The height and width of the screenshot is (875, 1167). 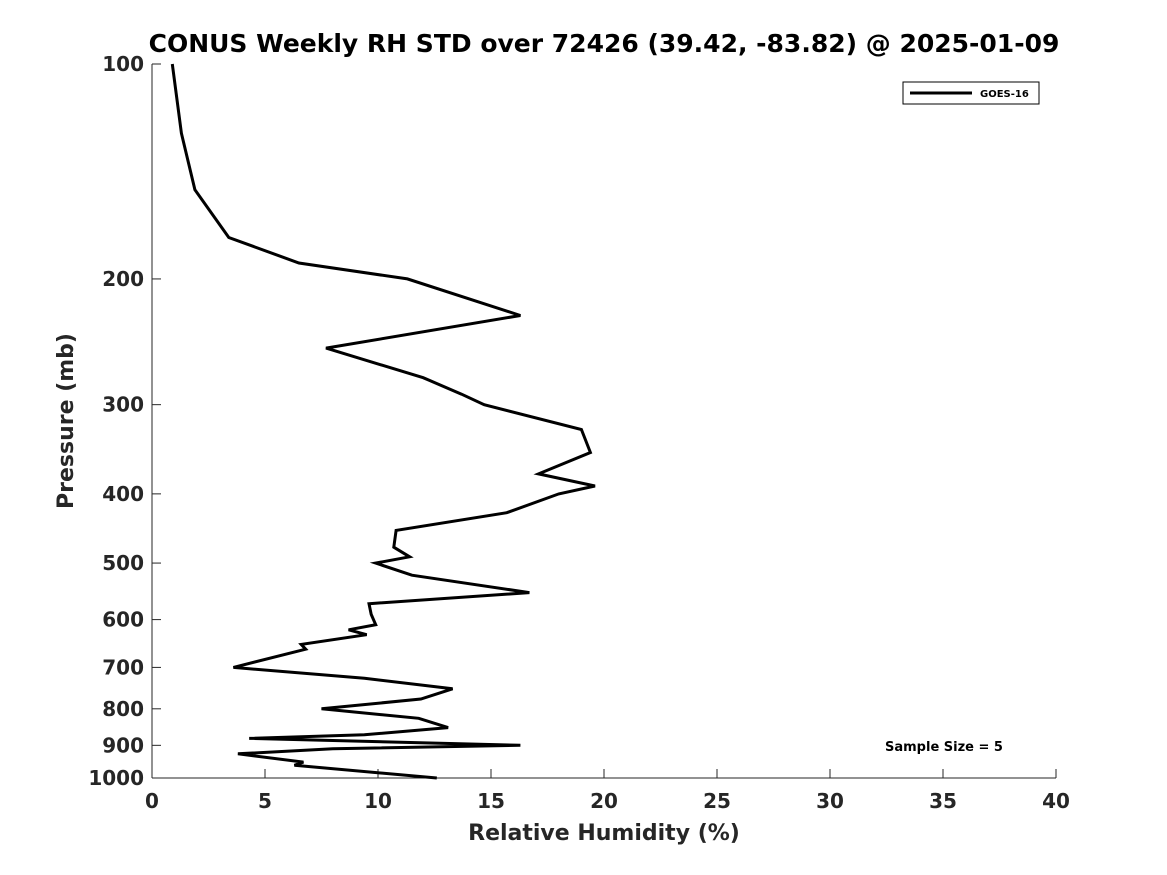 I want to click on y-tick-label: 1000, so click(x=116, y=778).